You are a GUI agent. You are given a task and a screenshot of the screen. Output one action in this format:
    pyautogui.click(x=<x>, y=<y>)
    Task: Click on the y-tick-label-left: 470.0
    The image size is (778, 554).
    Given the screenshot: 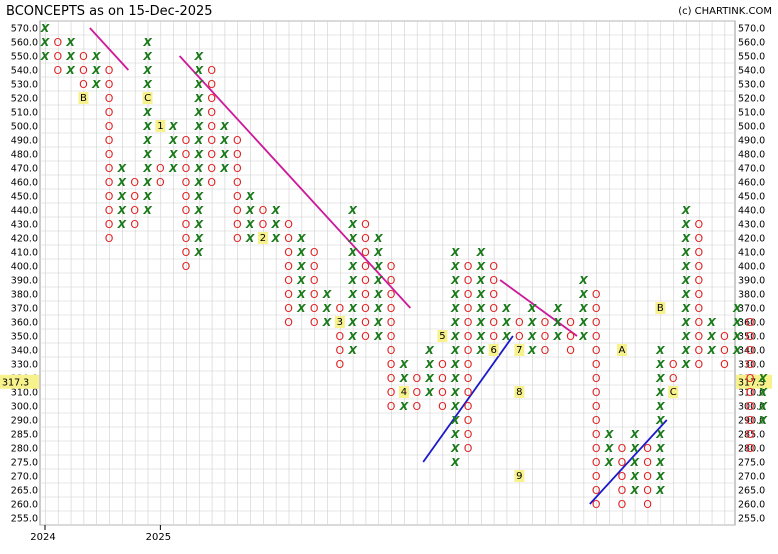 What is the action you would take?
    pyautogui.click(x=24, y=169)
    